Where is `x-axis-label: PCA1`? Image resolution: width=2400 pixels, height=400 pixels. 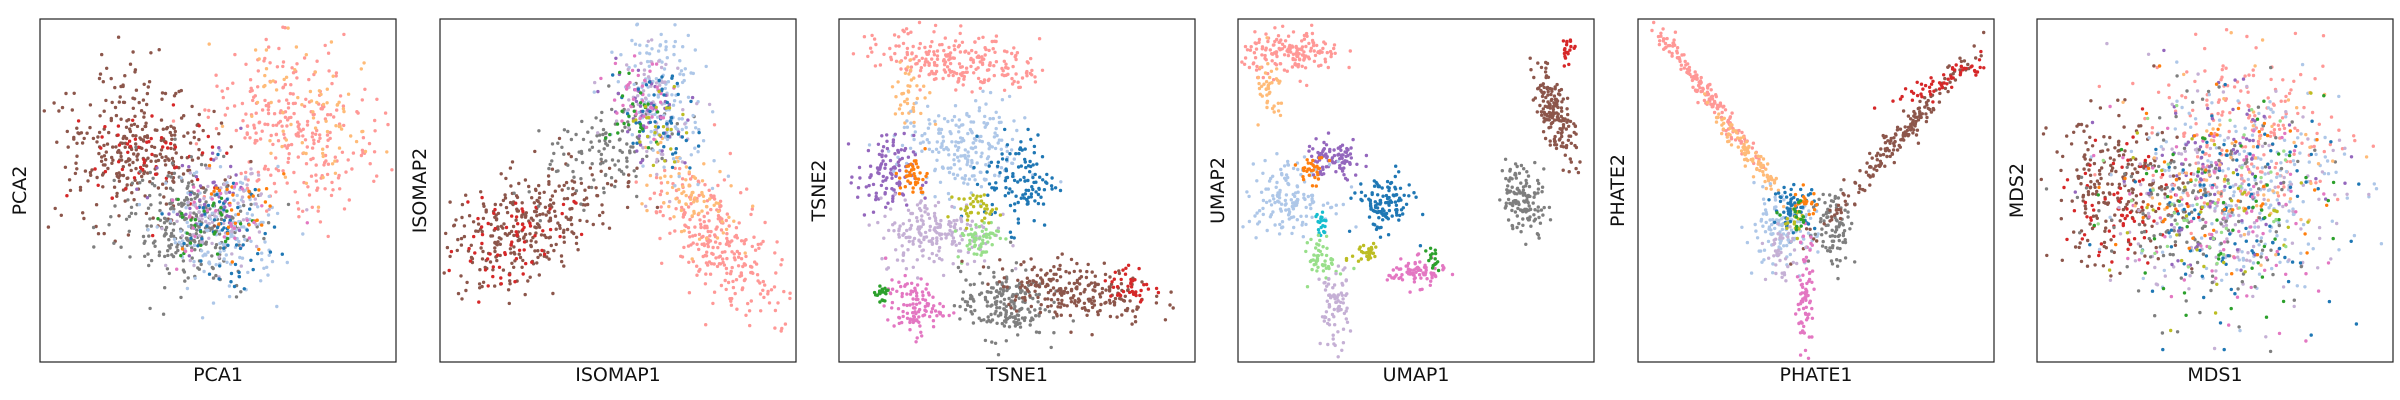
x-axis-label: PCA1 is located at coordinates (218, 375).